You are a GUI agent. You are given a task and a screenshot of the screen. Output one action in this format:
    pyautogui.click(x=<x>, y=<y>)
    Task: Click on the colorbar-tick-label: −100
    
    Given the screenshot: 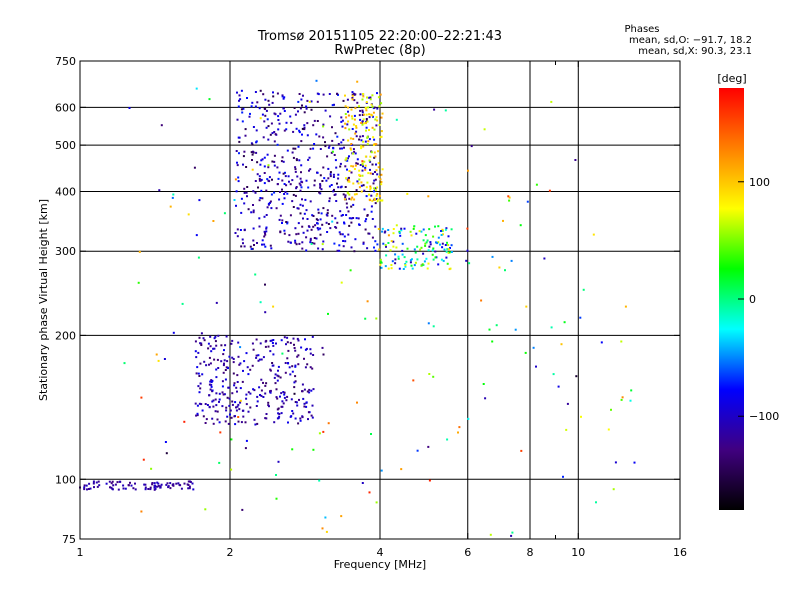 What is the action you would take?
    pyautogui.click(x=764, y=416)
    